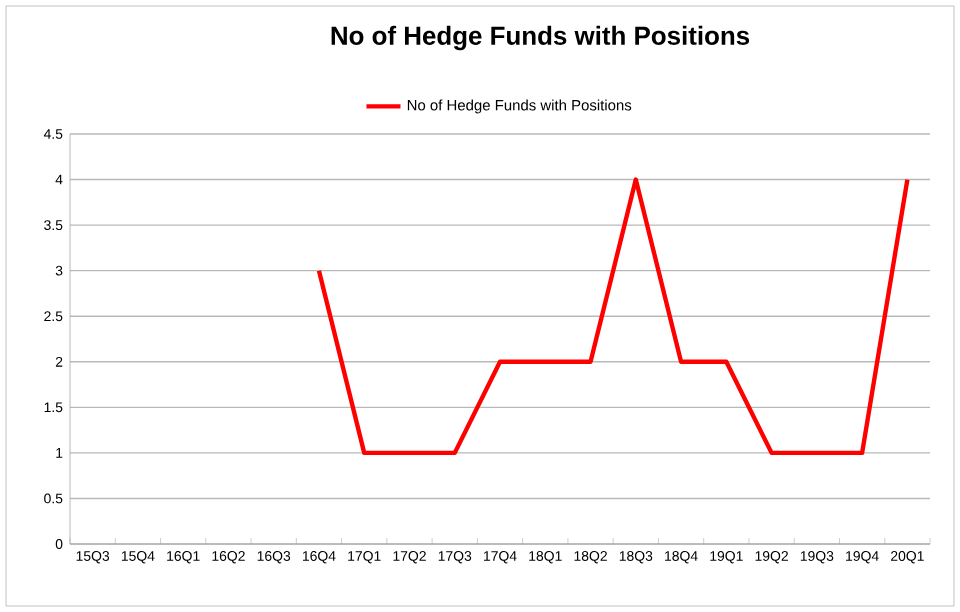  Describe the element at coordinates (540, 38) in the screenshot. I see `chart-title: No of Hedge Funds with Positions` at that location.